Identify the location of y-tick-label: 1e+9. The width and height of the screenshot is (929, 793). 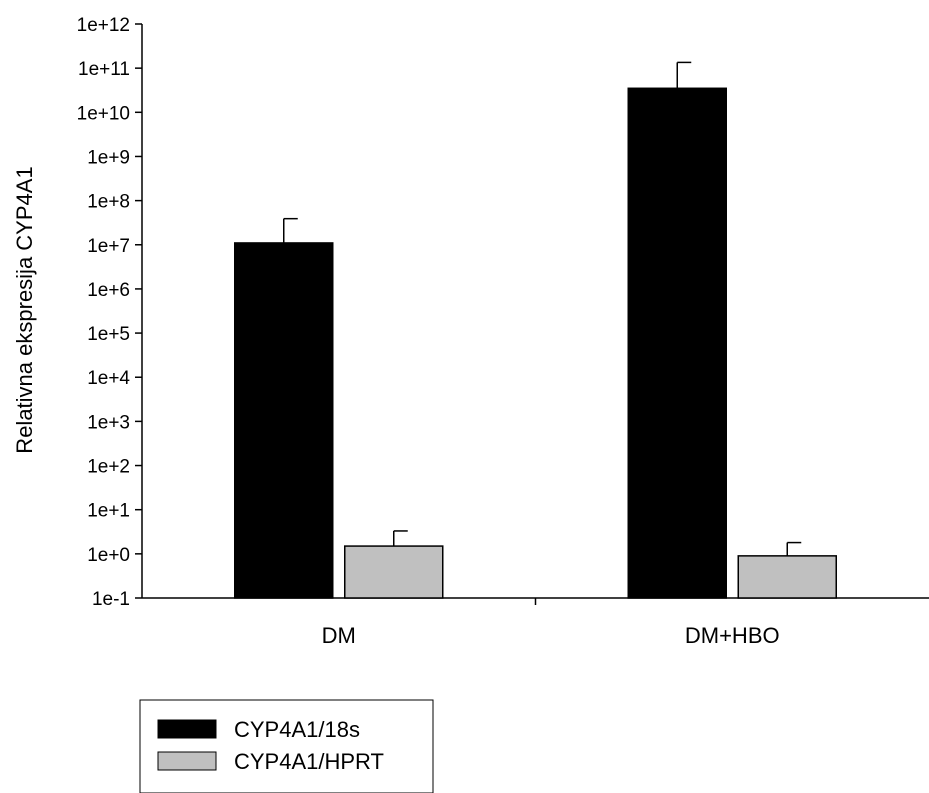
(108, 157).